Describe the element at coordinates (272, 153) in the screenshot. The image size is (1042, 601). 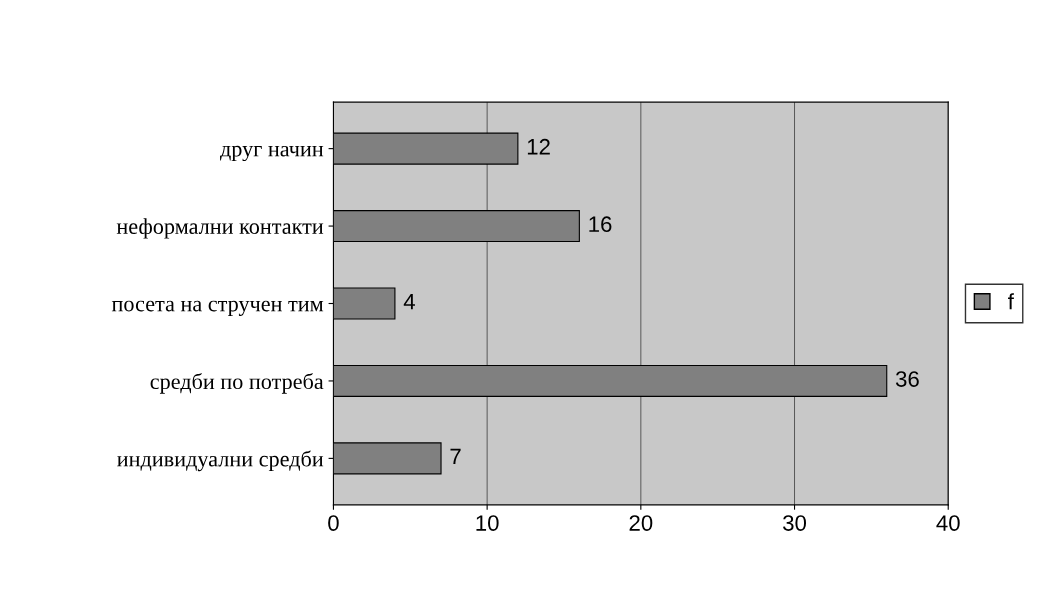
I see `y-tick-label: друг начин` at that location.